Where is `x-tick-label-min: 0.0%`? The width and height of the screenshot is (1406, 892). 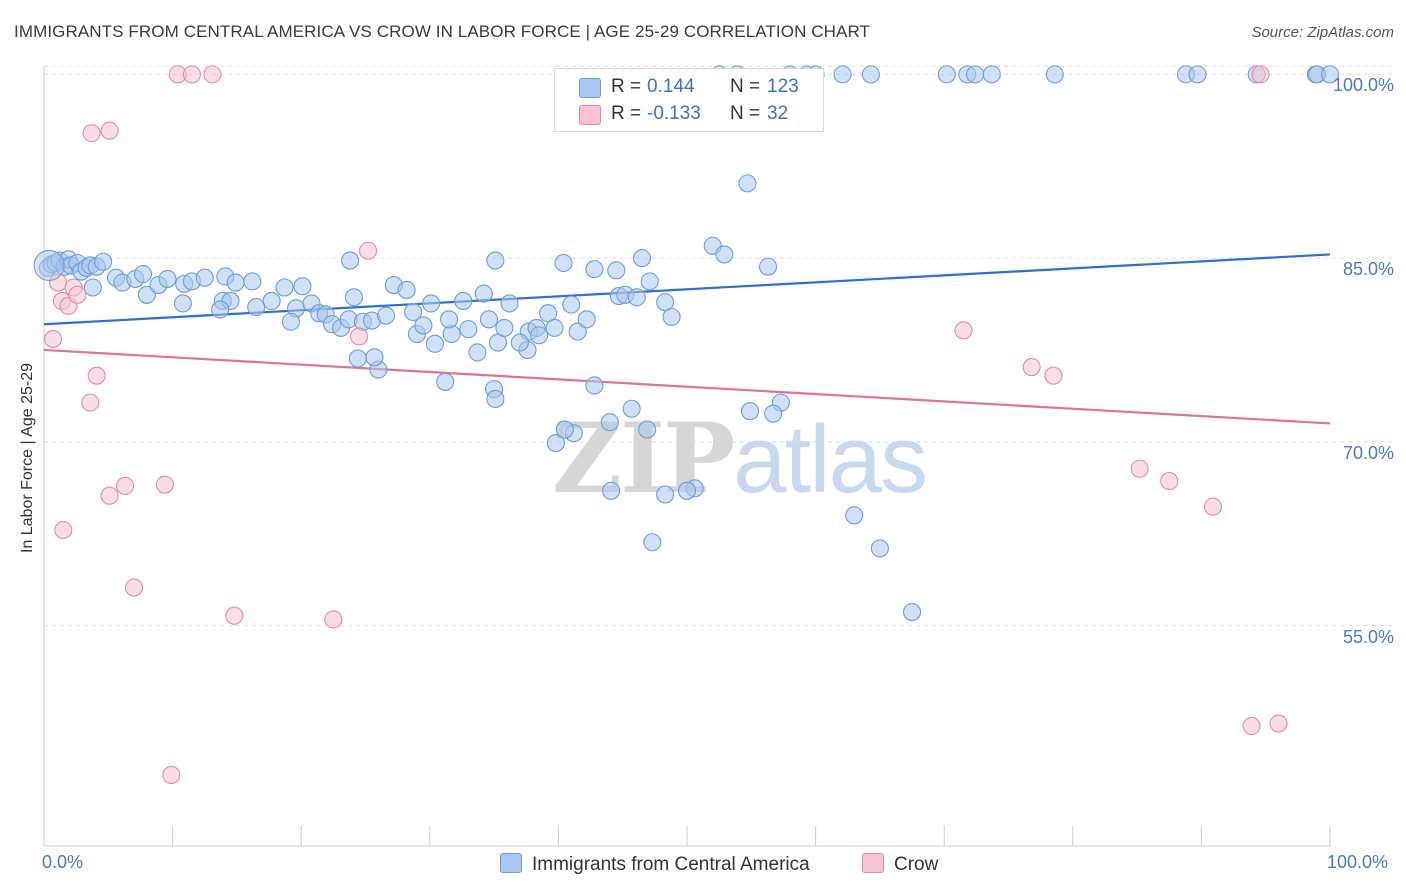 x-tick-label-min: 0.0% is located at coordinates (63, 862).